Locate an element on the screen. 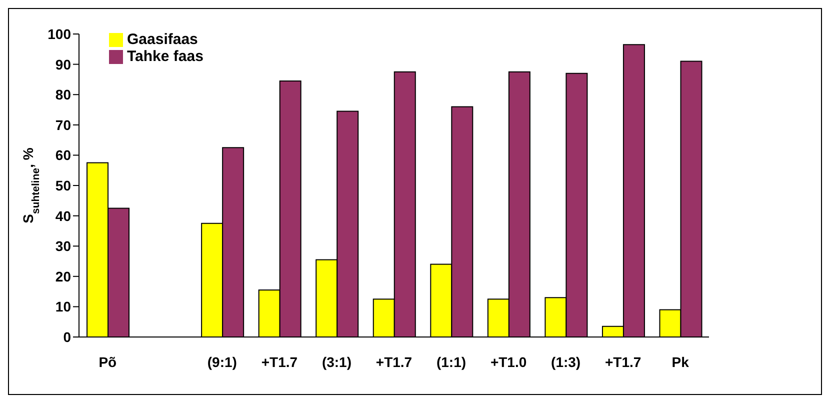  y-tick-label: 0 is located at coordinates (67, 336).